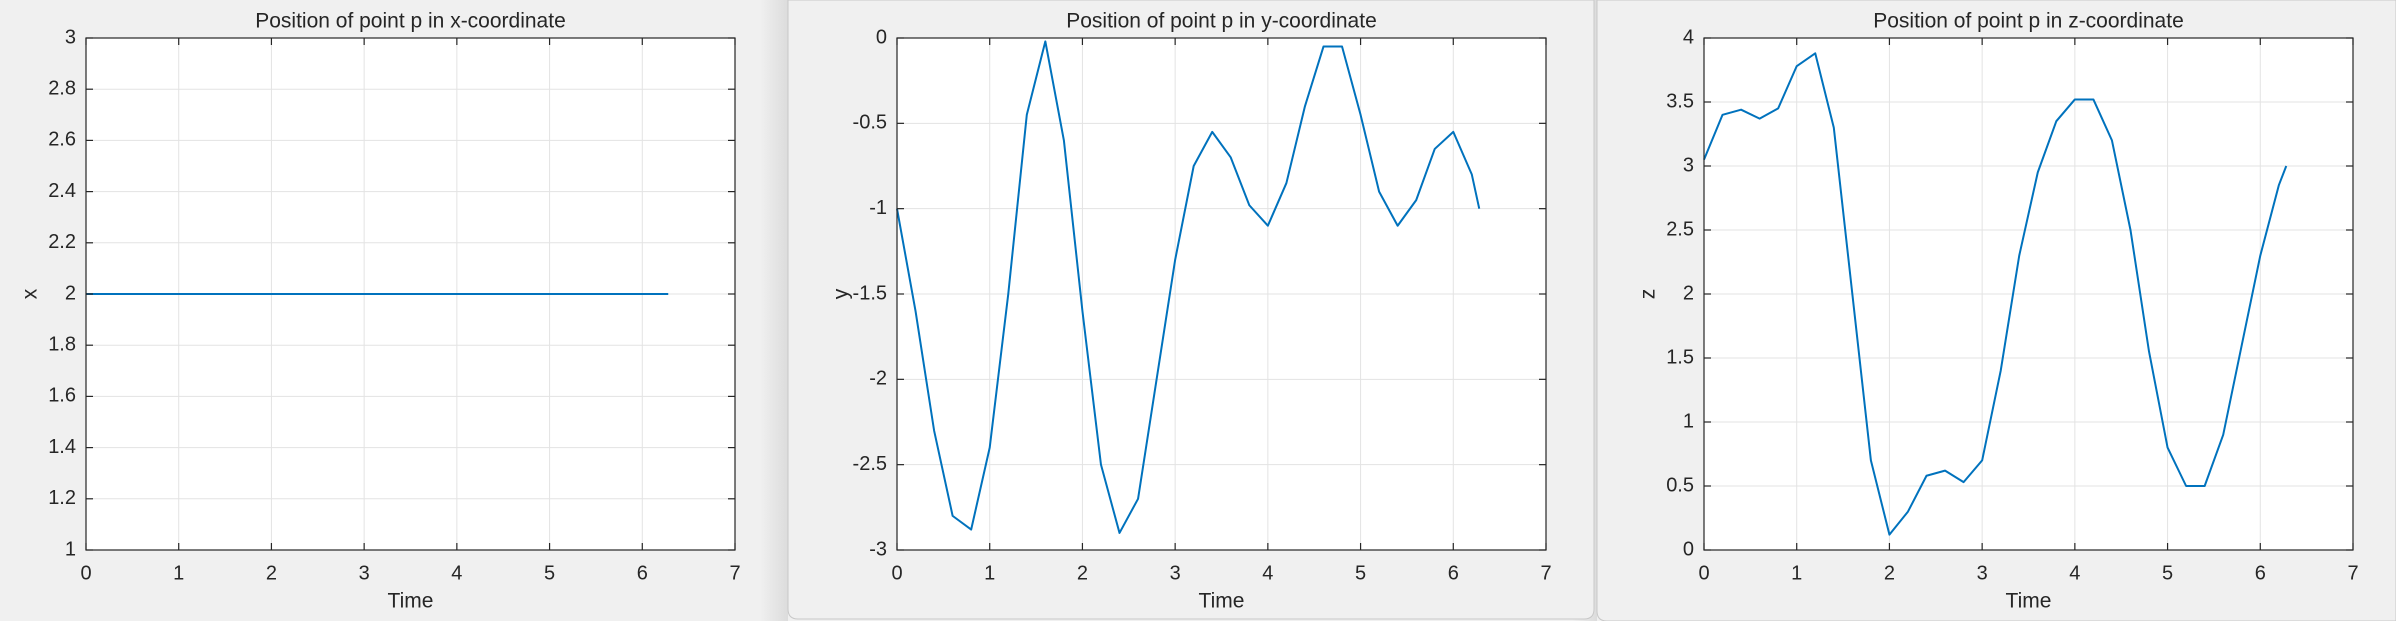 The image size is (2396, 621). I want to click on y-tick-label: 2.8, so click(62, 88).